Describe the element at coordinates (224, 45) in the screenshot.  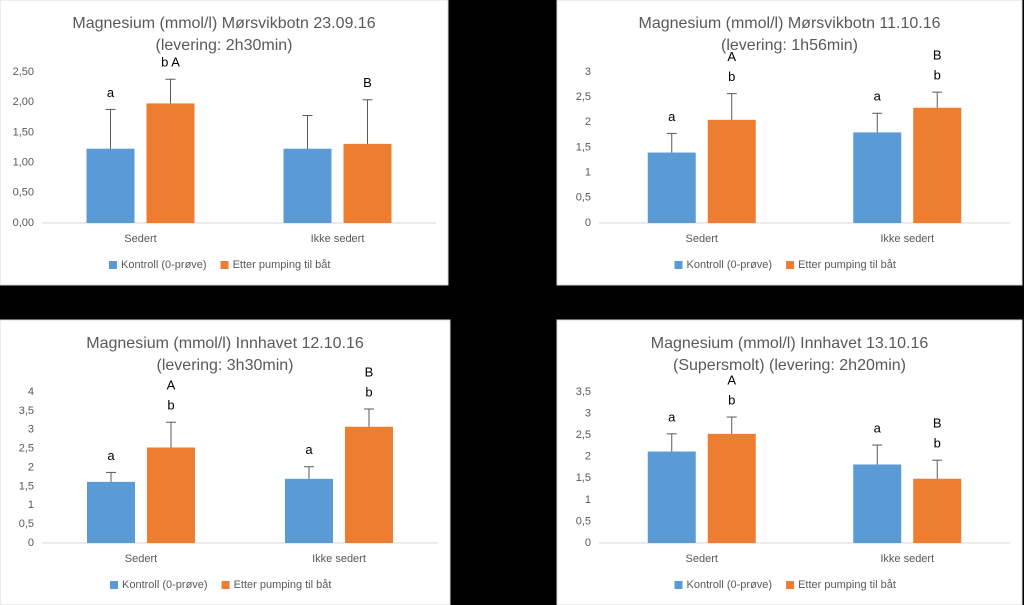
I see `chart-subtitle: (levering: 2h30min)` at that location.